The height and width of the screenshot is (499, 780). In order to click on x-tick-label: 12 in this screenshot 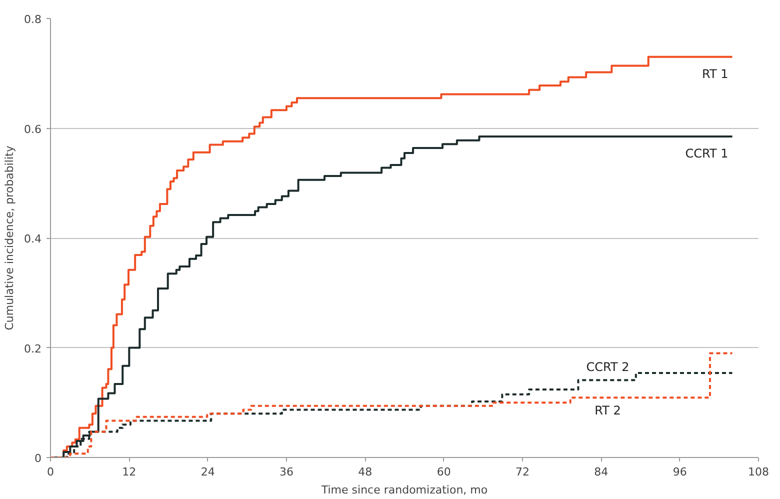, I will do `click(129, 472)`.